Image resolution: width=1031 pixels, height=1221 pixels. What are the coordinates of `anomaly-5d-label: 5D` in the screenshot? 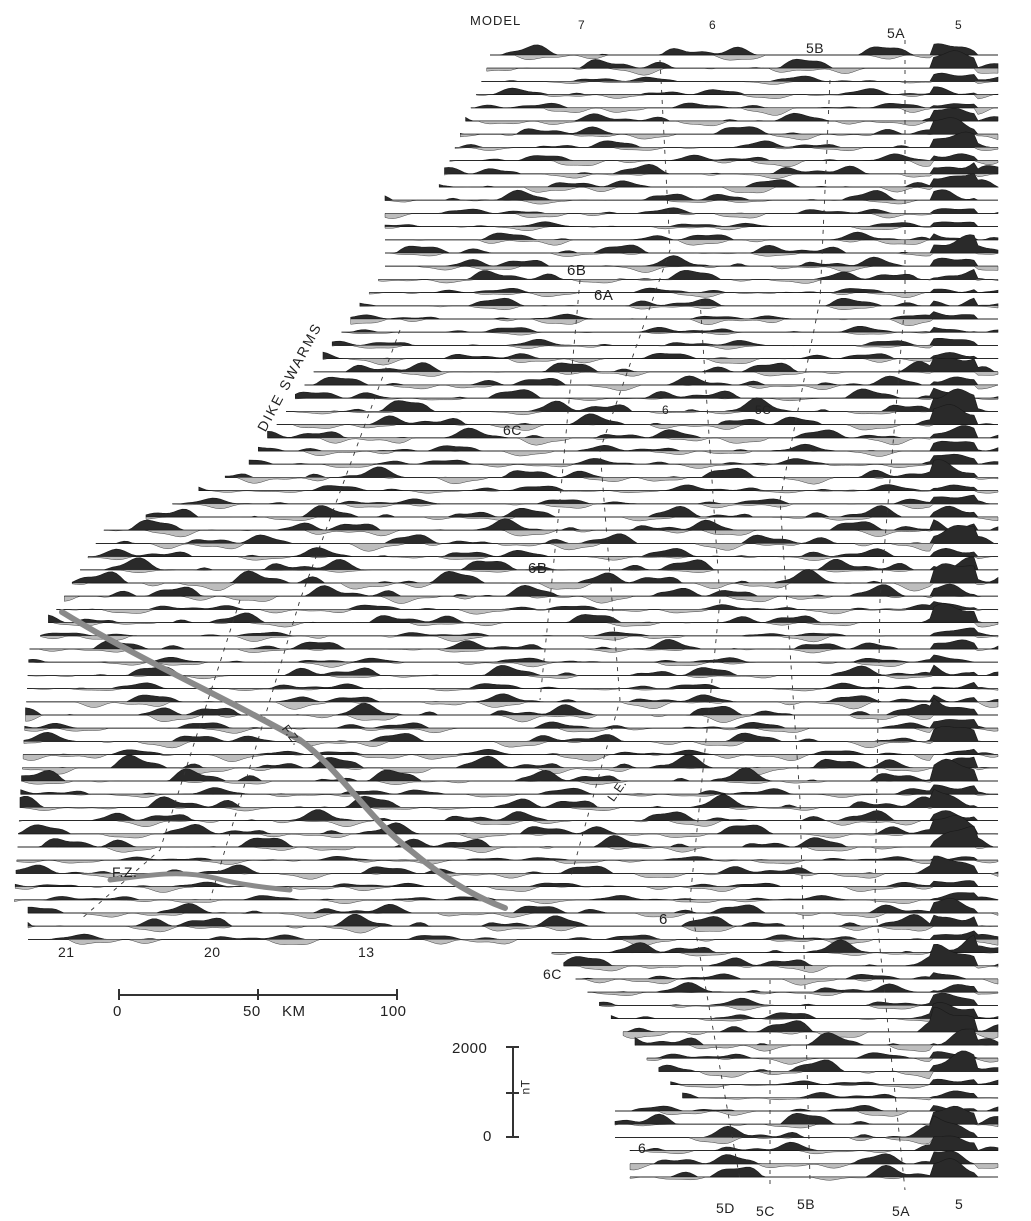 It's located at (725, 1208).